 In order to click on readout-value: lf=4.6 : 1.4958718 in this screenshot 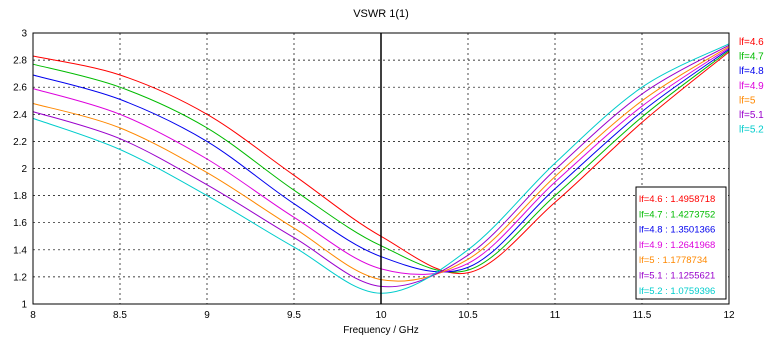, I will do `click(677, 199)`.